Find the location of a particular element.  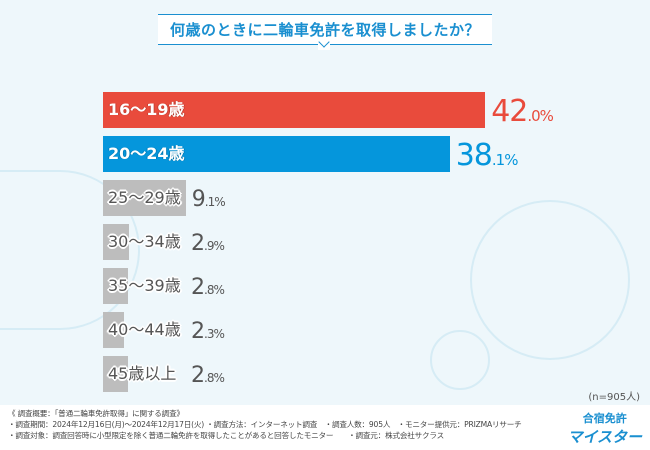

footer-line: 《 調査概要：「普通二輪車免許取得」に関する調査》 is located at coordinates (96, 413).